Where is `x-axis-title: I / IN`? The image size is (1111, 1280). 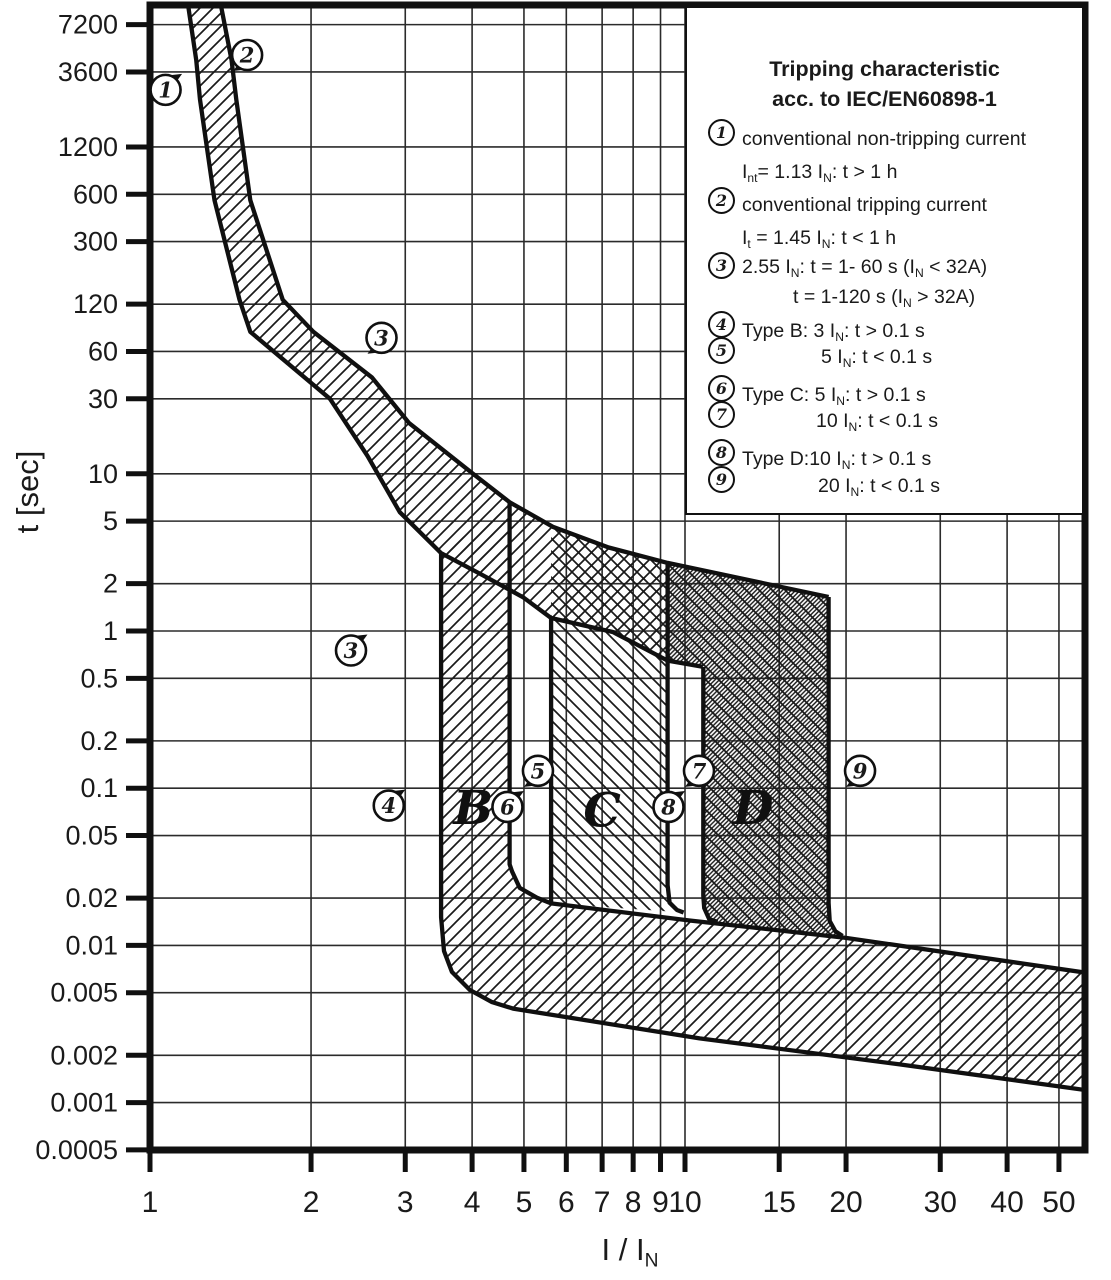
x-axis-title: I / IN is located at coordinates (630, 1252).